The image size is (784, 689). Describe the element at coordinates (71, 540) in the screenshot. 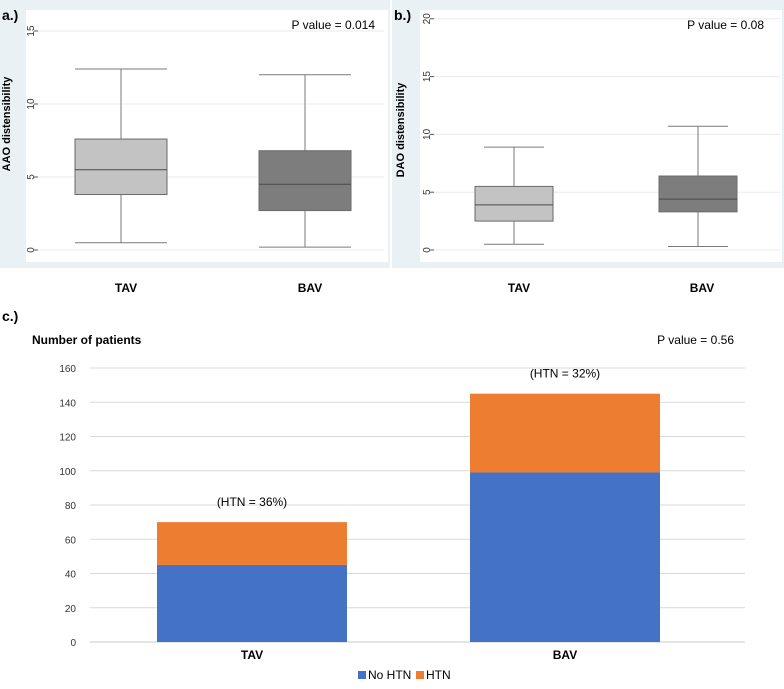

I see `y-tick-label: 60` at that location.